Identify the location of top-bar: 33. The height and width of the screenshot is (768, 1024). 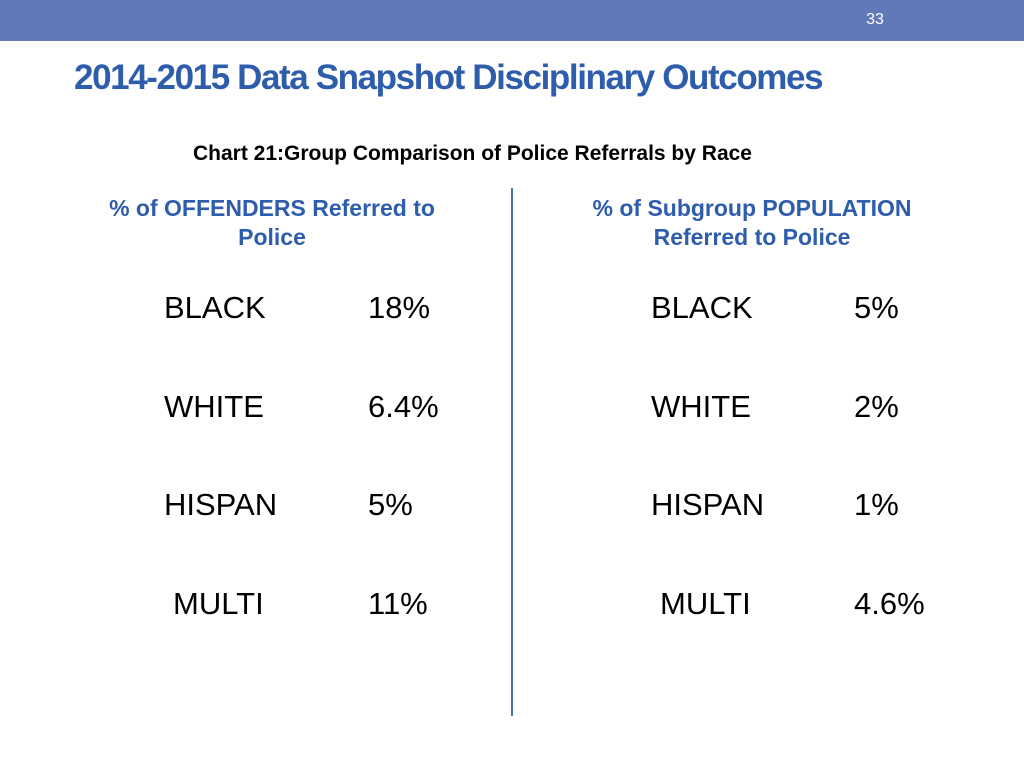
(512, 20).